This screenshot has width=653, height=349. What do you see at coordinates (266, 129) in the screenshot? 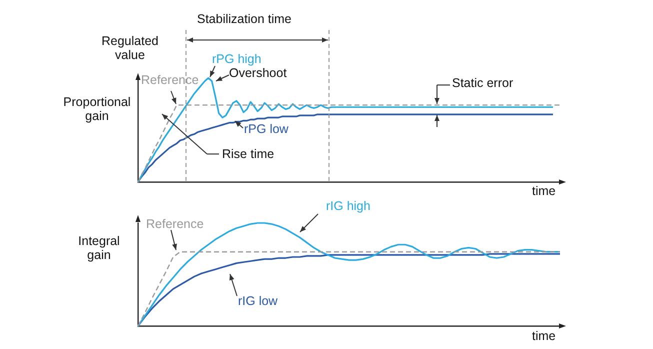
I see `series-label: rPG low` at bounding box center [266, 129].